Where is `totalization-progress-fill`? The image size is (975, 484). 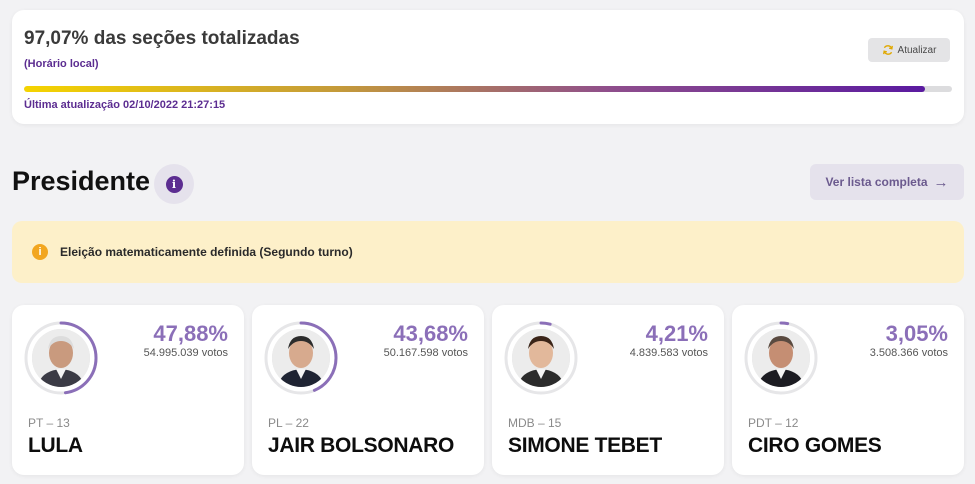 totalization-progress-fill is located at coordinates (474, 89).